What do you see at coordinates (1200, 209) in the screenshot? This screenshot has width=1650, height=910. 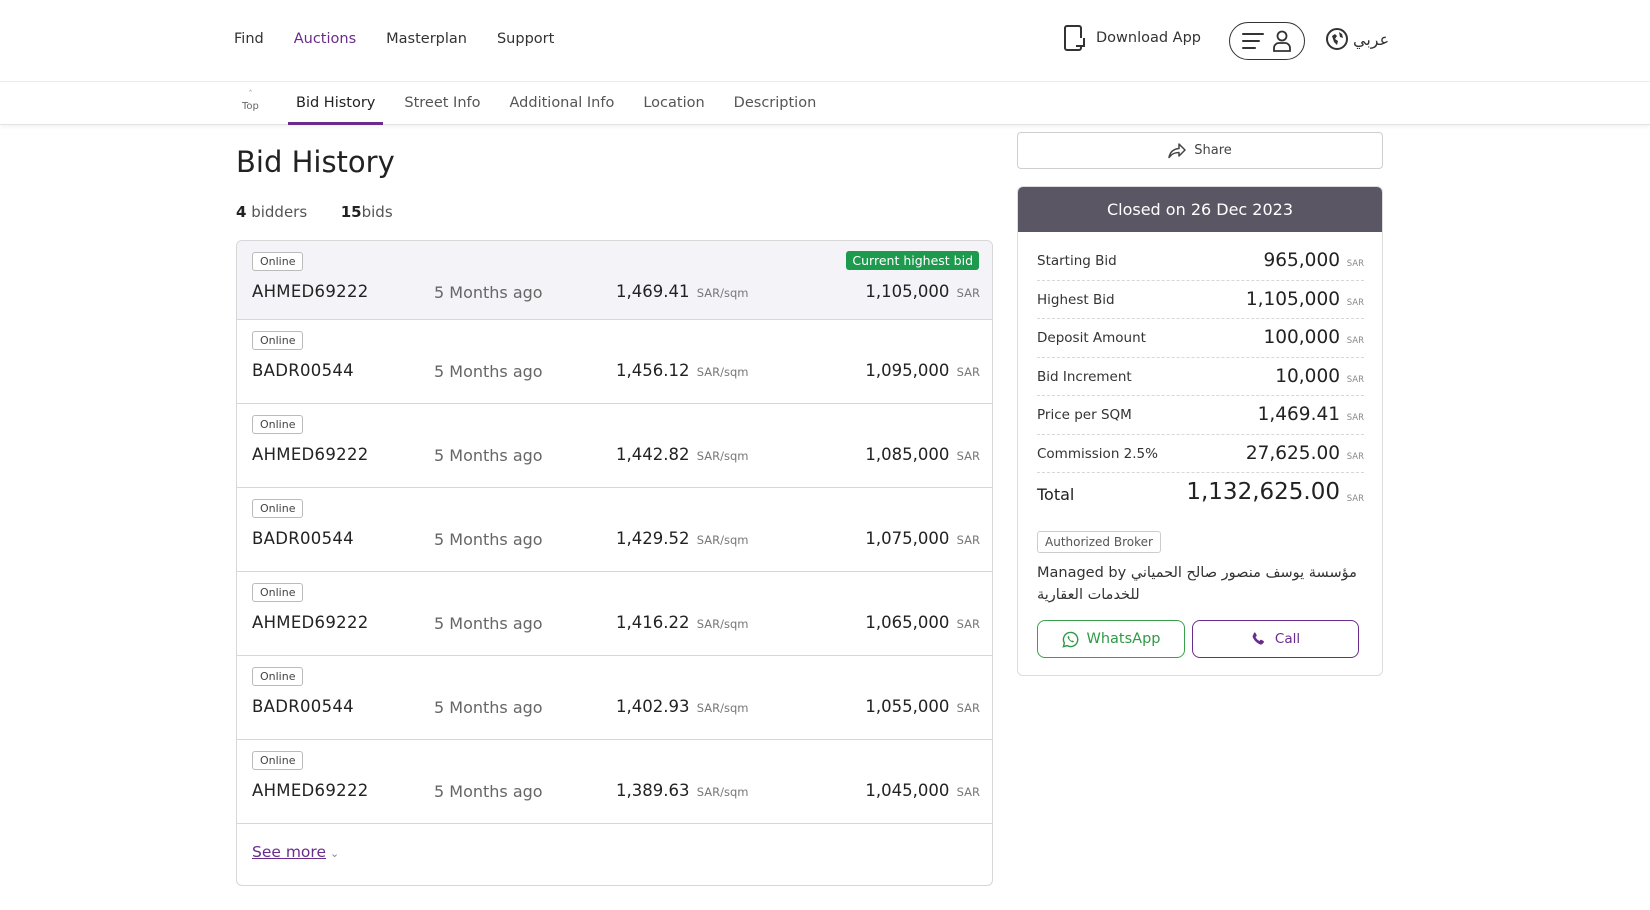 I see `auction-status: Closed on 26 Dec 2023` at bounding box center [1200, 209].